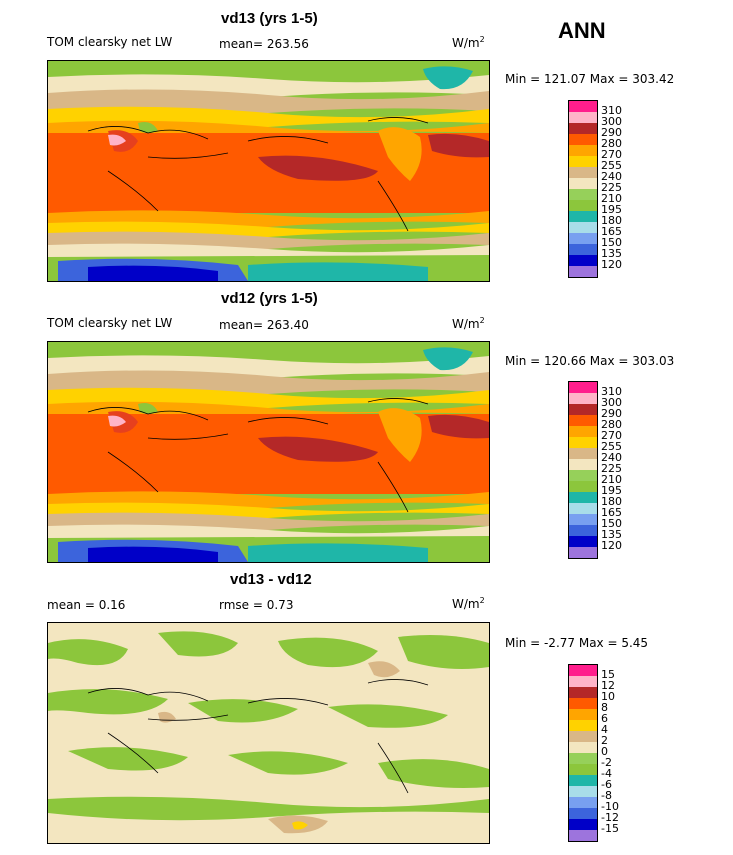 This screenshot has height=855, width=733. Describe the element at coordinates (610, 817) in the screenshot. I see `panel3-tick-13: -12` at that location.